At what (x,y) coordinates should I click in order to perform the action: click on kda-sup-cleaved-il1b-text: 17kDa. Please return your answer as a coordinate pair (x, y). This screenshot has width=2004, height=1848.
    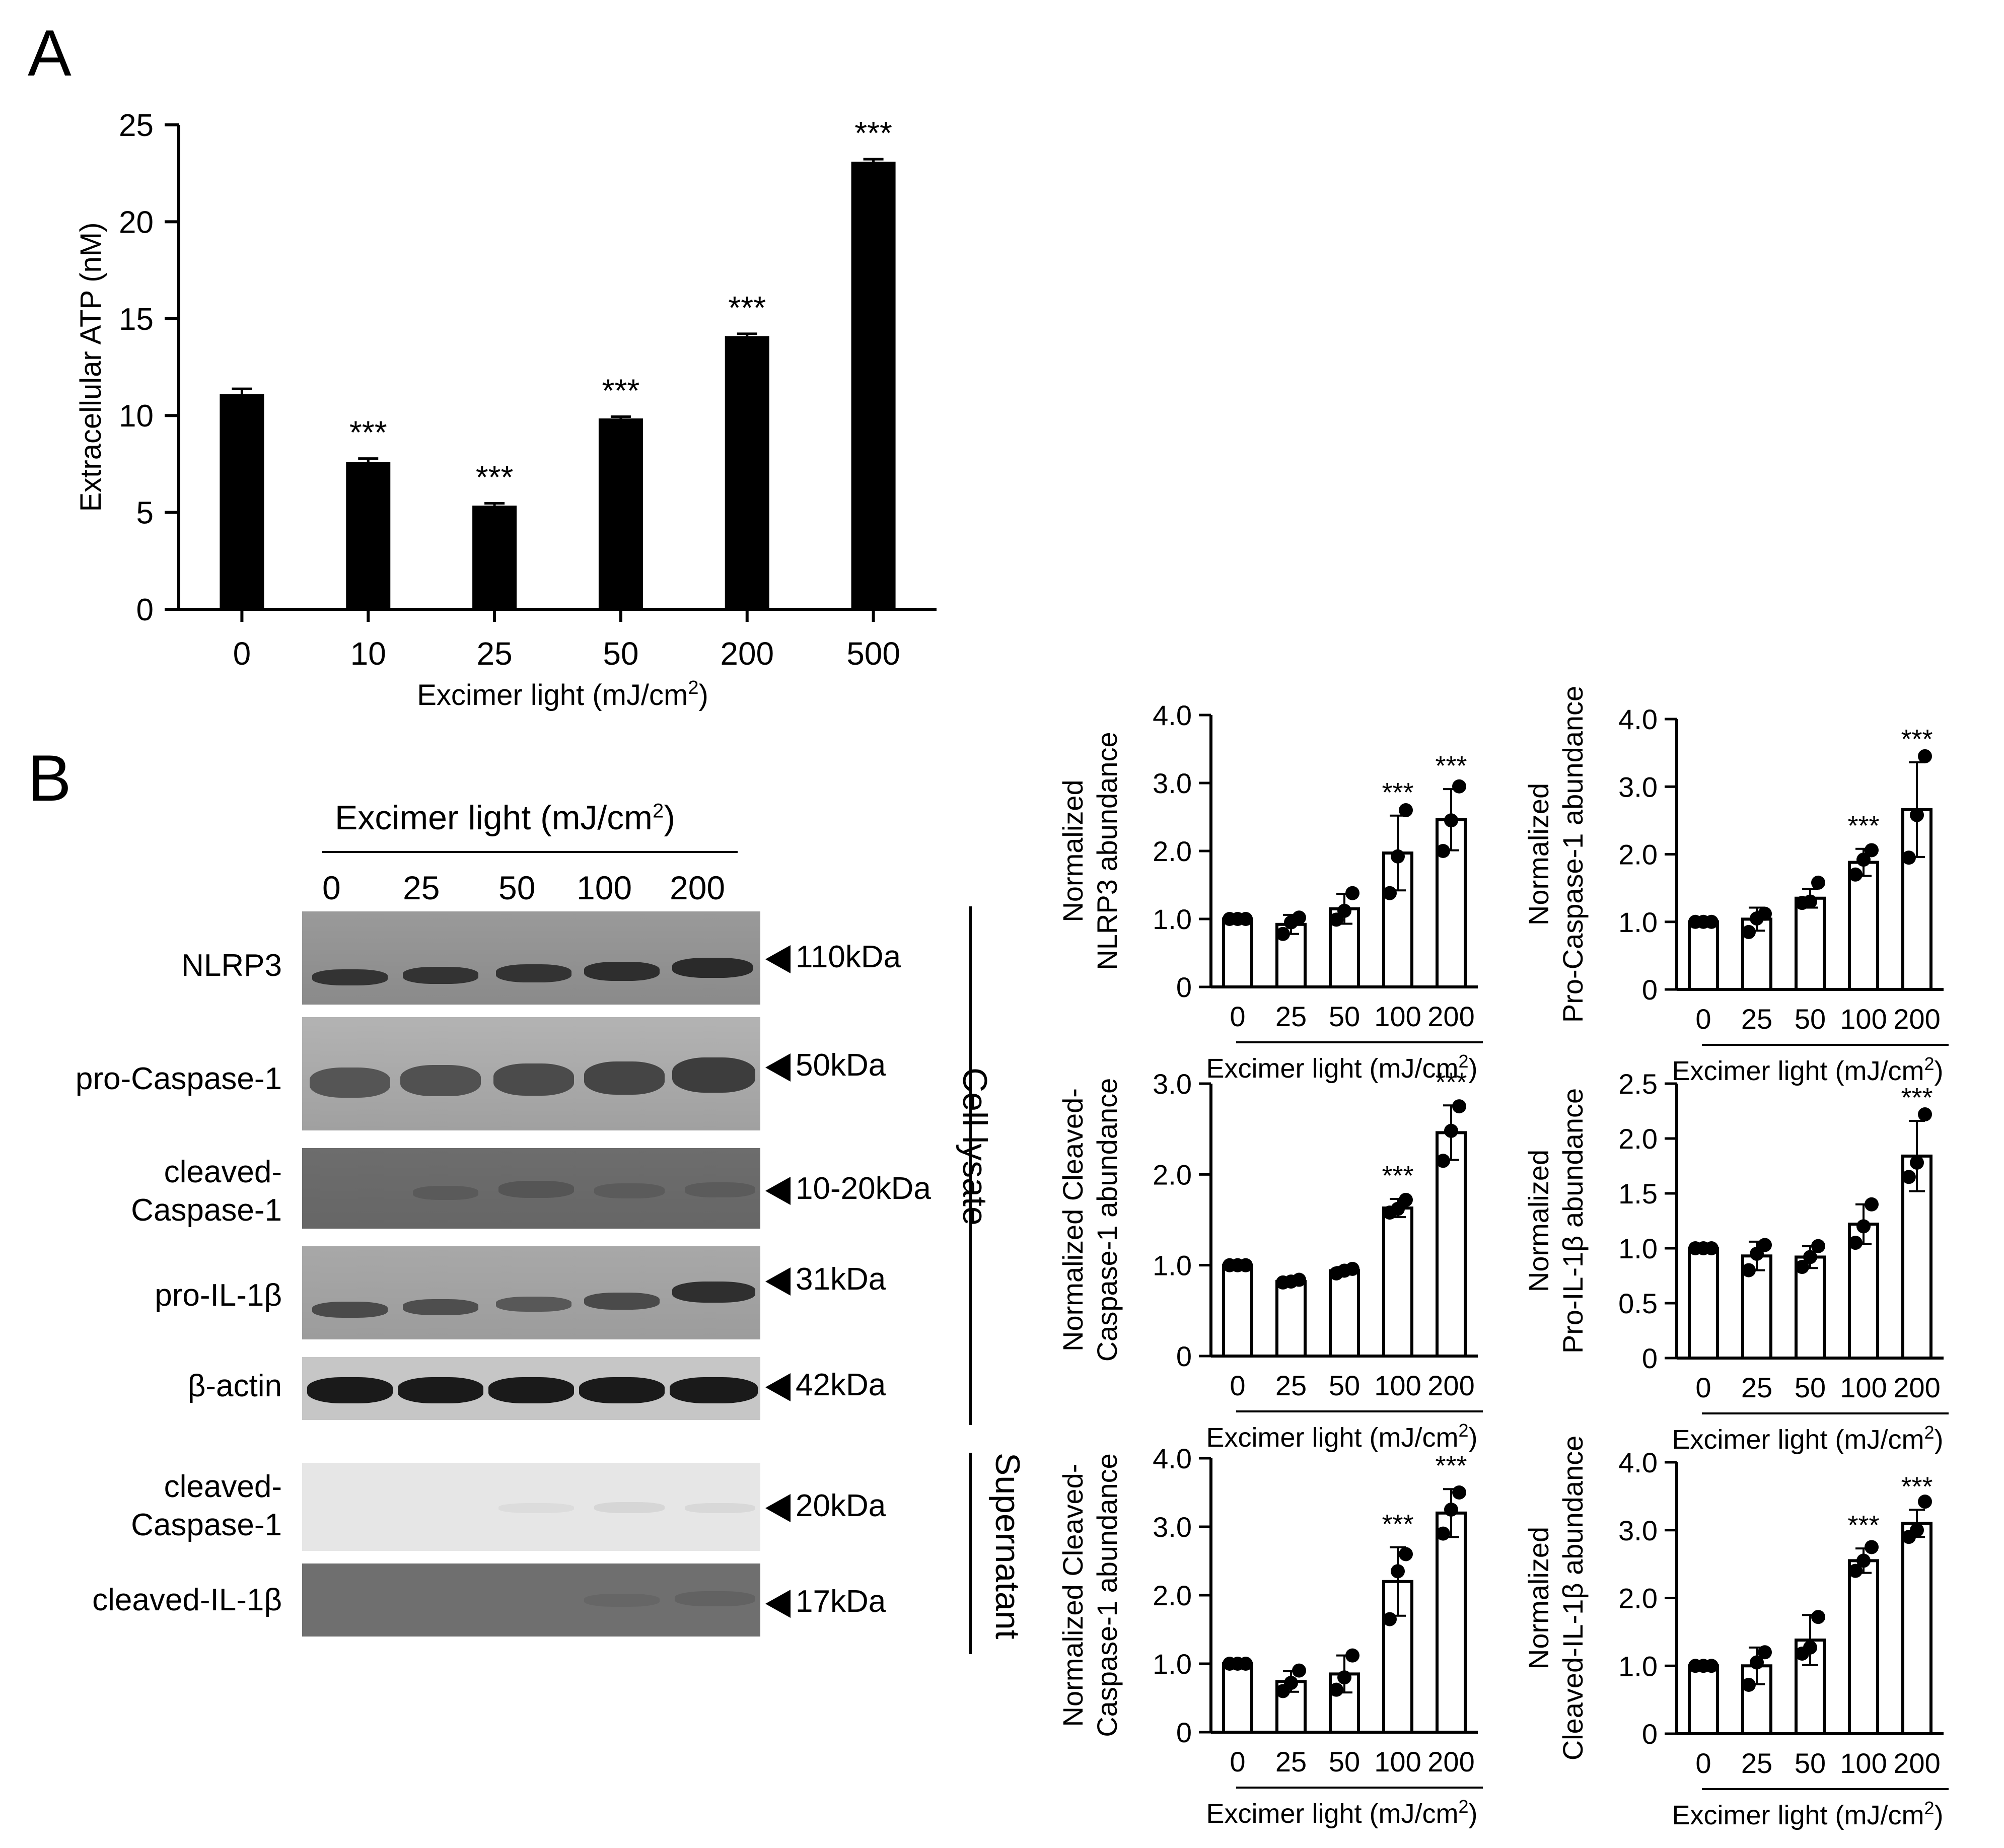
    Looking at the image, I should click on (841, 1601).